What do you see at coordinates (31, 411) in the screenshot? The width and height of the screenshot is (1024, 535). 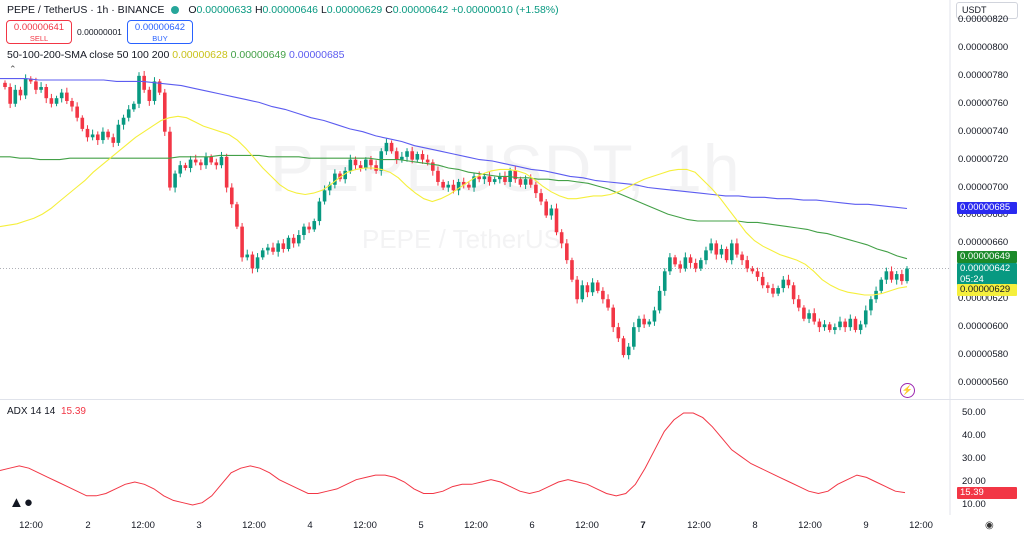 I see `adx-label: ADX 14 14` at bounding box center [31, 411].